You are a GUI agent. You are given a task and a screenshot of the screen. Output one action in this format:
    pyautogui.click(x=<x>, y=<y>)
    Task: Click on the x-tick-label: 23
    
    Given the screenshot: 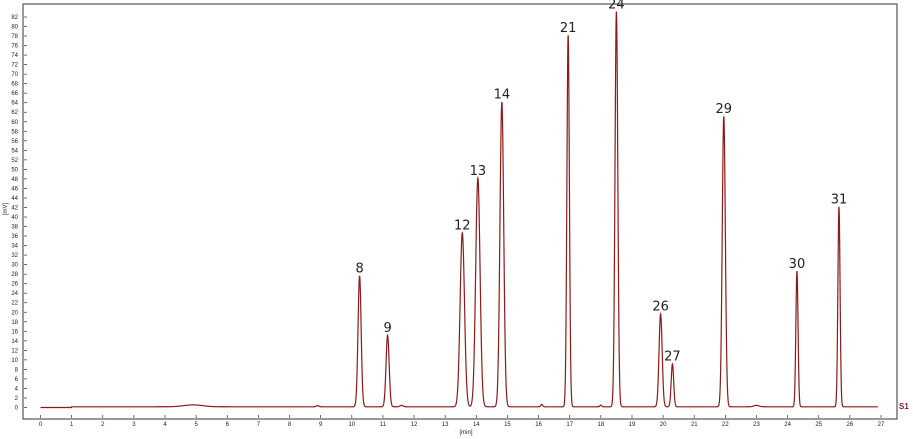 What is the action you would take?
    pyautogui.click(x=756, y=425)
    